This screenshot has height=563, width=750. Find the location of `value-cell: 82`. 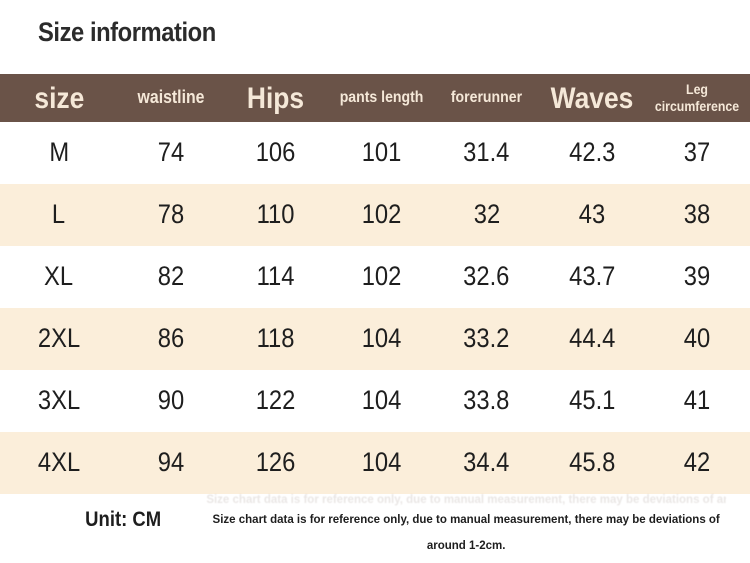

value-cell: 82 is located at coordinates (170, 276).